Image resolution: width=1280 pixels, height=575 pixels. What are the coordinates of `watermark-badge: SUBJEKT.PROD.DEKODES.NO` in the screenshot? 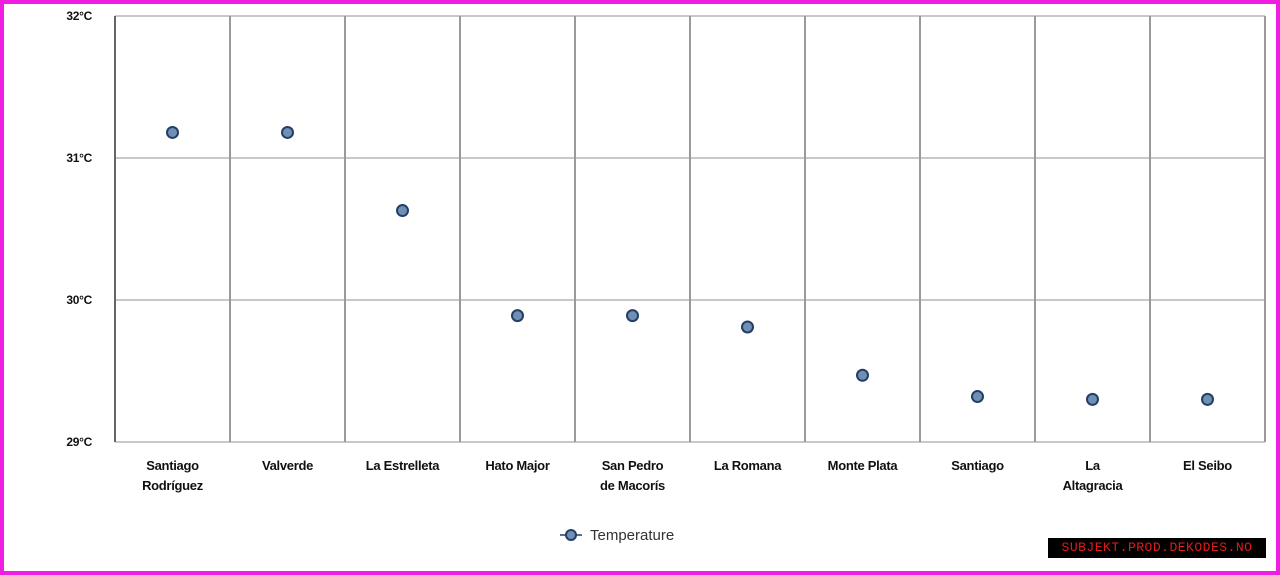 It's located at (1157, 548).